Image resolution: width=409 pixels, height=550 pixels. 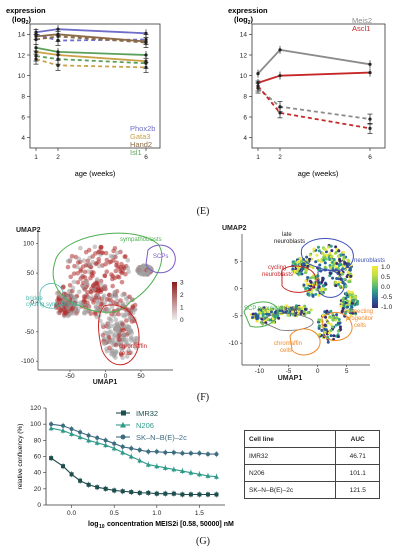 I want to click on y-tick-label: 14, so click(x=244, y=35).